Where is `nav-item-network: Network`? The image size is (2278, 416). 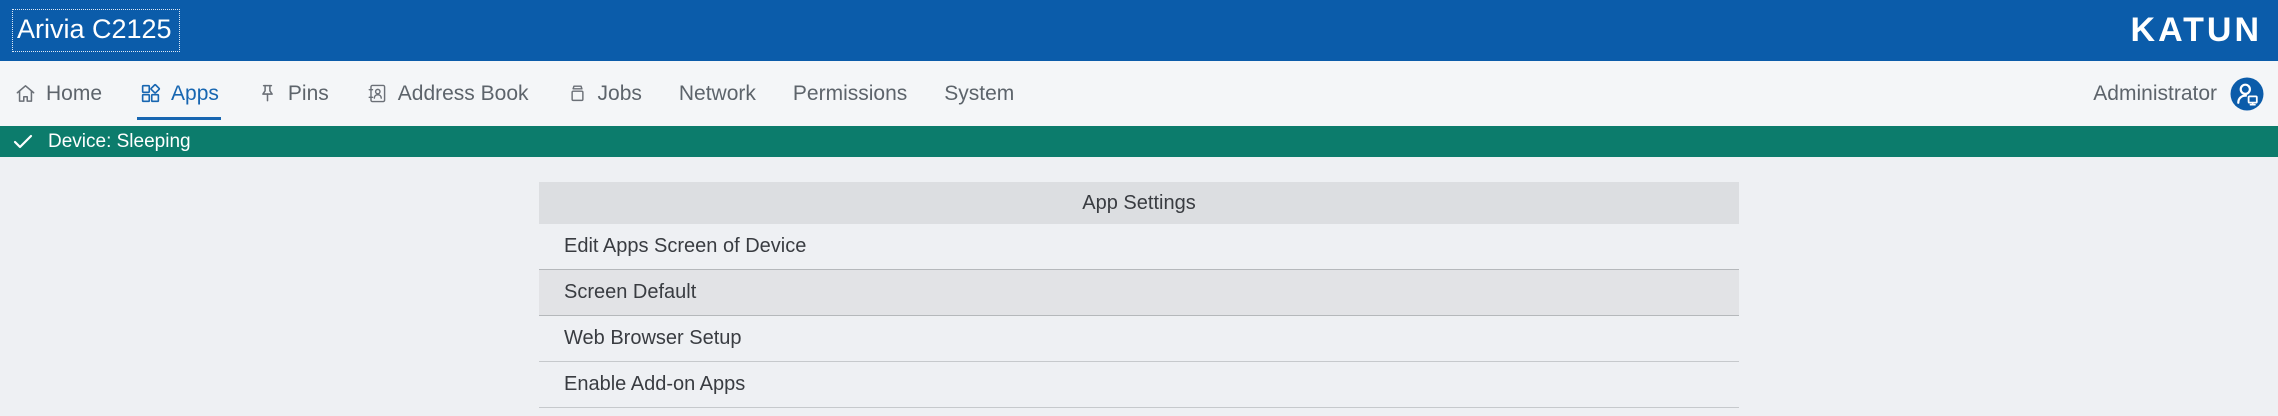 nav-item-network: Network is located at coordinates (717, 93).